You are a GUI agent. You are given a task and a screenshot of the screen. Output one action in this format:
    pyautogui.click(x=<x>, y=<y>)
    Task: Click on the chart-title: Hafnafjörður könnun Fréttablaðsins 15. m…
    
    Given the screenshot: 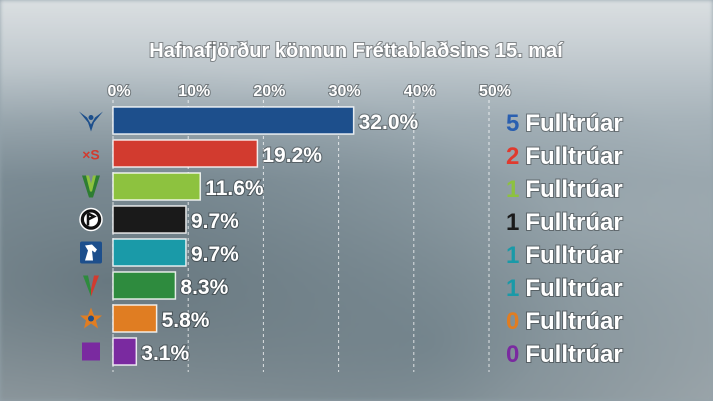 What is the action you would take?
    pyautogui.click(x=356, y=51)
    